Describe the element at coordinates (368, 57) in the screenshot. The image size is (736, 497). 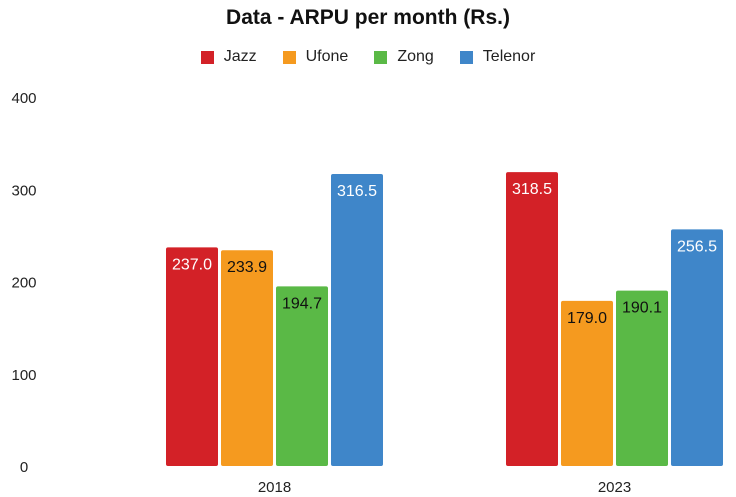
I see `legend: Jazz Ufone Zong Telenor` at that location.